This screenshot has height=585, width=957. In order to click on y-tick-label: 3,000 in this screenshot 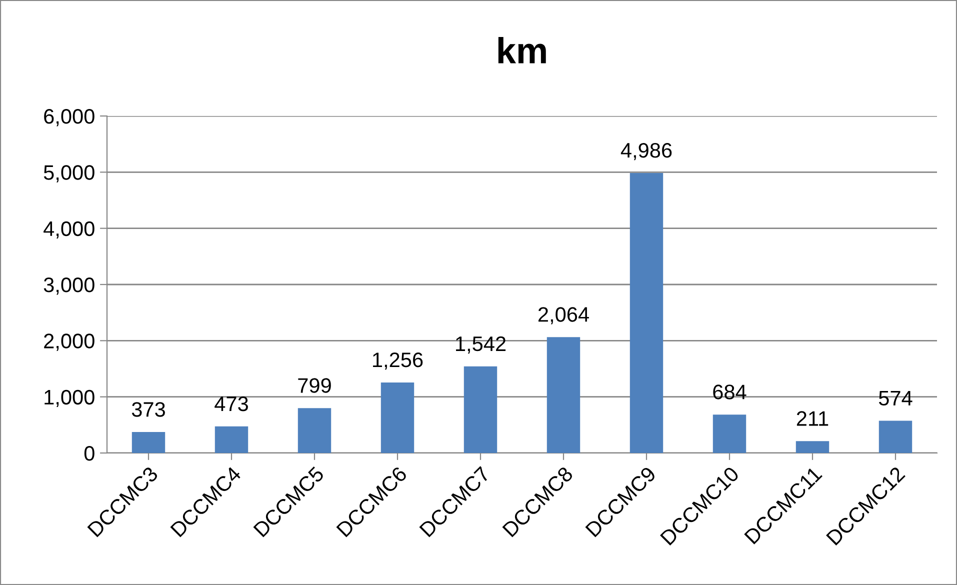, I will do `click(69, 286)`.